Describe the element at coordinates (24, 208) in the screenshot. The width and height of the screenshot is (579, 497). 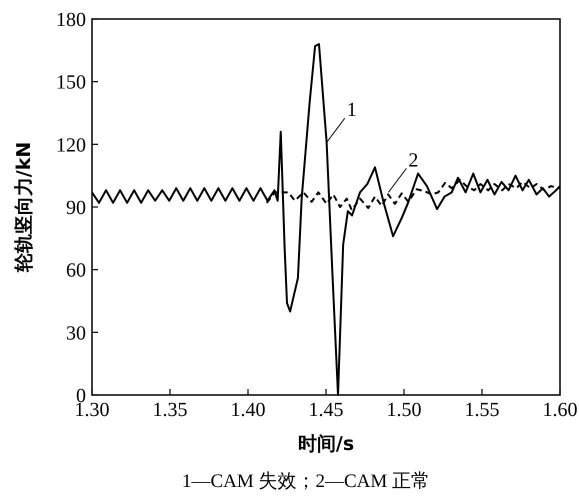
I see `y-axis-title: 轮轨竖向力/kN` at that location.